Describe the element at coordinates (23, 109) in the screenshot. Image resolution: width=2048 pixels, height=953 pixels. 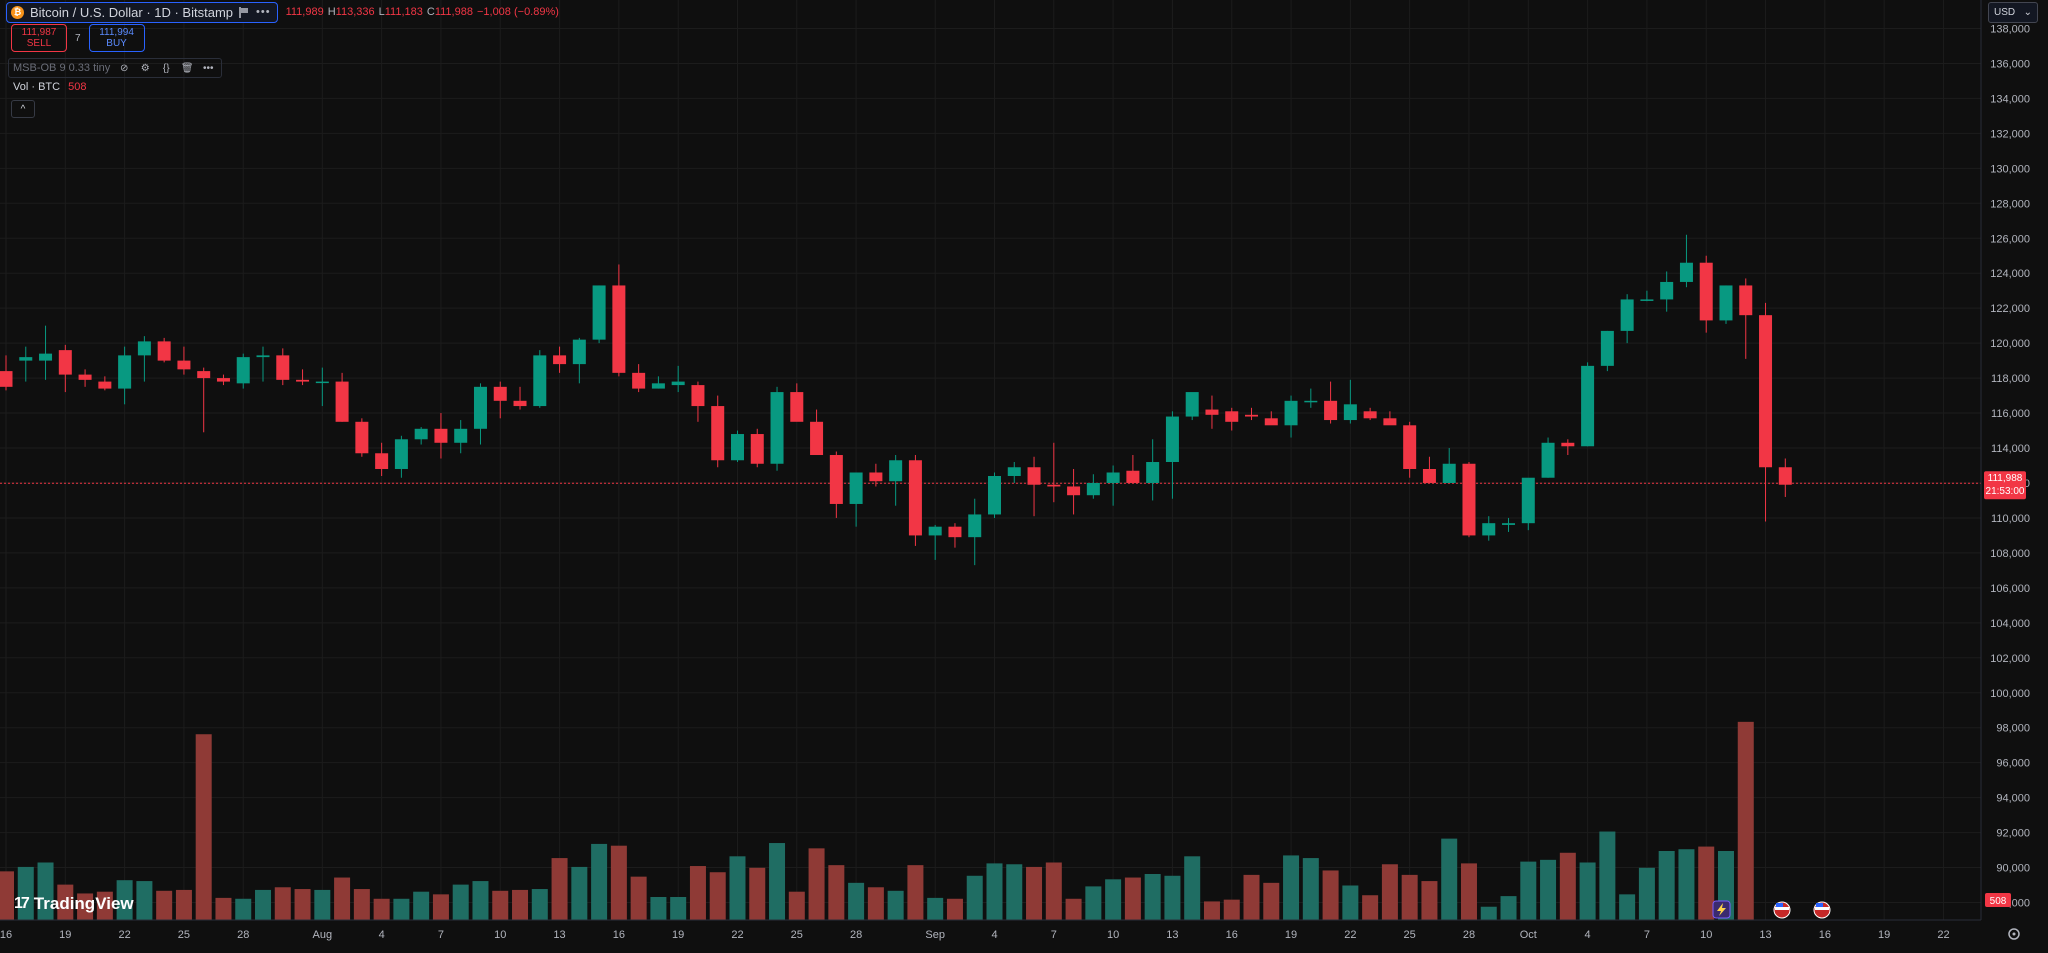
I see `collapse-legend-button: ^` at that location.